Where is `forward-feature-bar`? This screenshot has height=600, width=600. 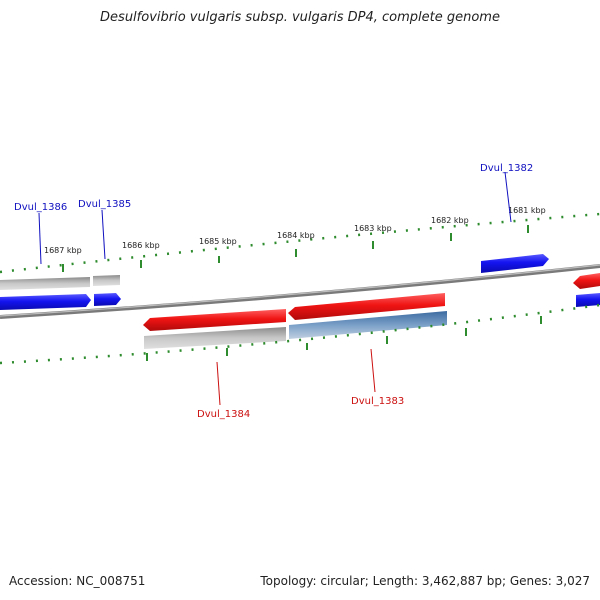
forward-feature-bar is located at coordinates (60, 282).